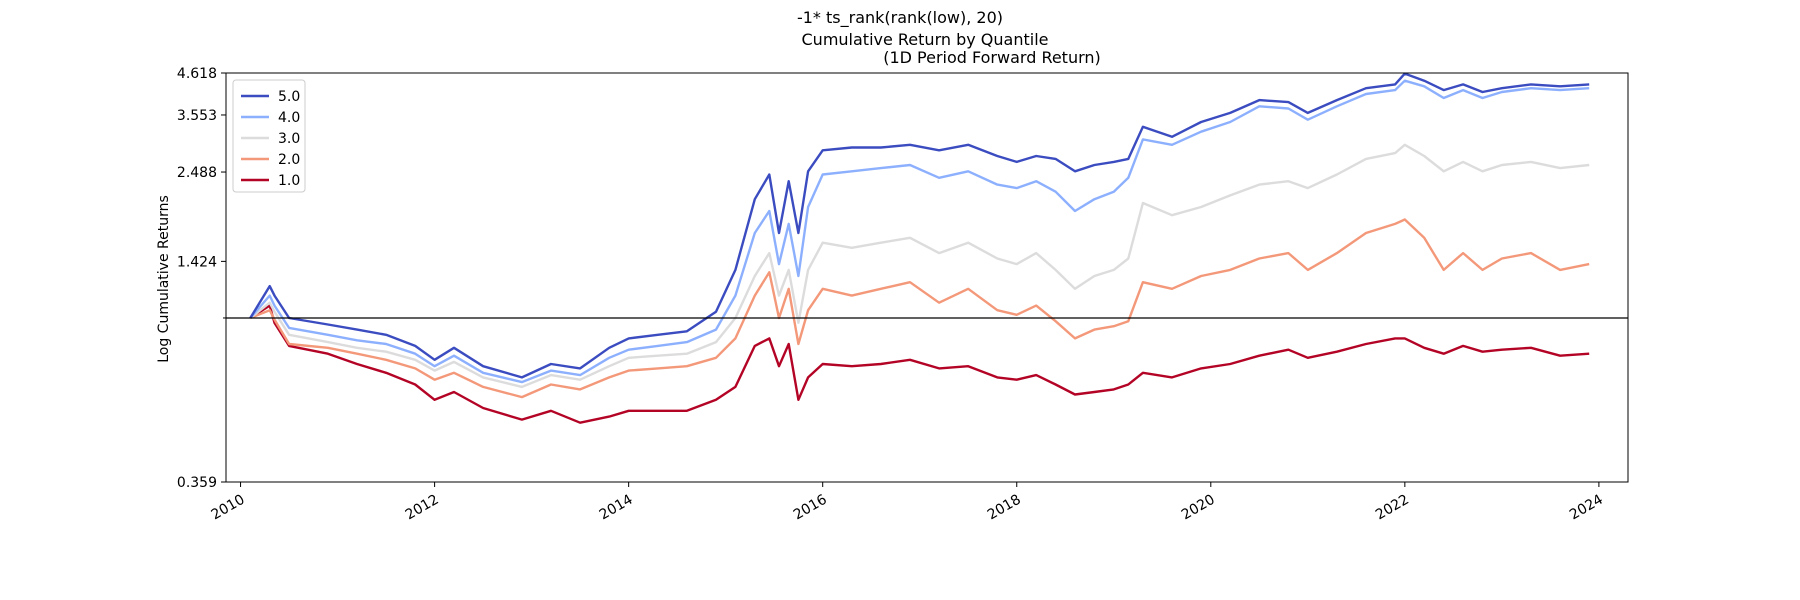 The width and height of the screenshot is (1800, 600). I want to click on chart-subtitle: Cumulative Return by Quantile, so click(925, 39).